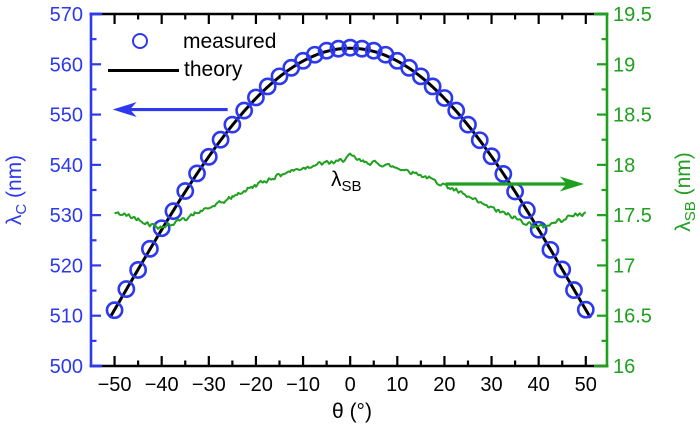  Describe the element at coordinates (690, 211) in the screenshot. I see `right-axis-subscript: SB` at that location.